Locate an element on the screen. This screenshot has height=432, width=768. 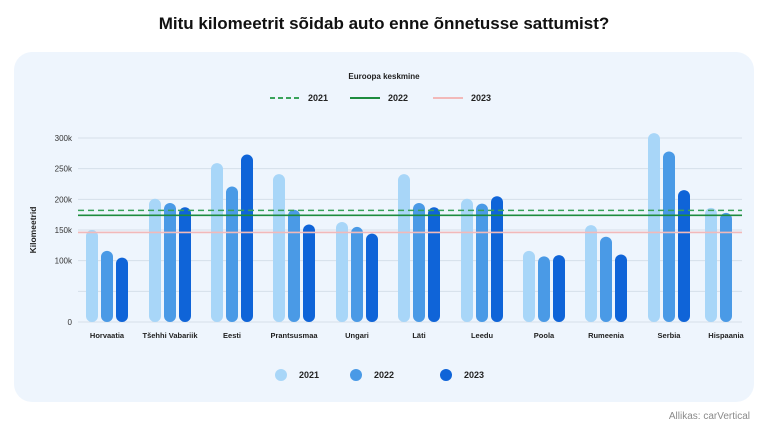
legend-swatch-2022 is located at coordinates (356, 375).